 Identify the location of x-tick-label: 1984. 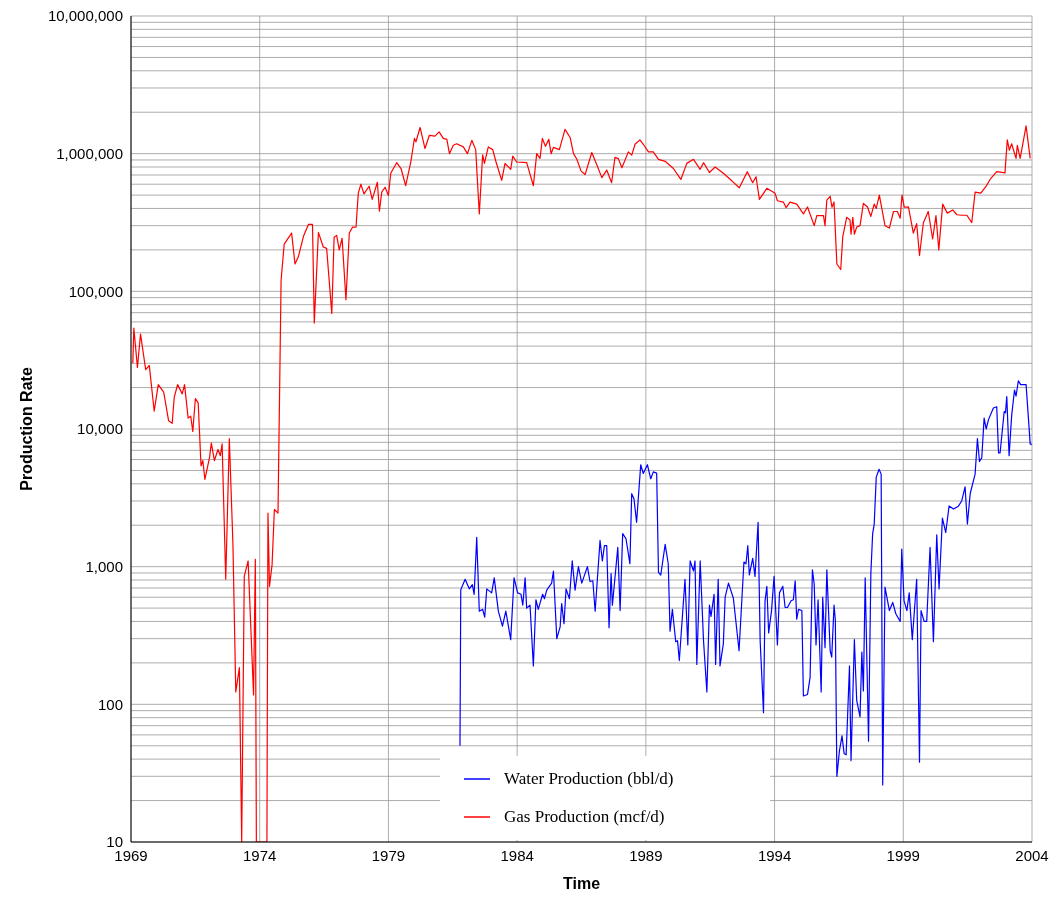
(517, 855).